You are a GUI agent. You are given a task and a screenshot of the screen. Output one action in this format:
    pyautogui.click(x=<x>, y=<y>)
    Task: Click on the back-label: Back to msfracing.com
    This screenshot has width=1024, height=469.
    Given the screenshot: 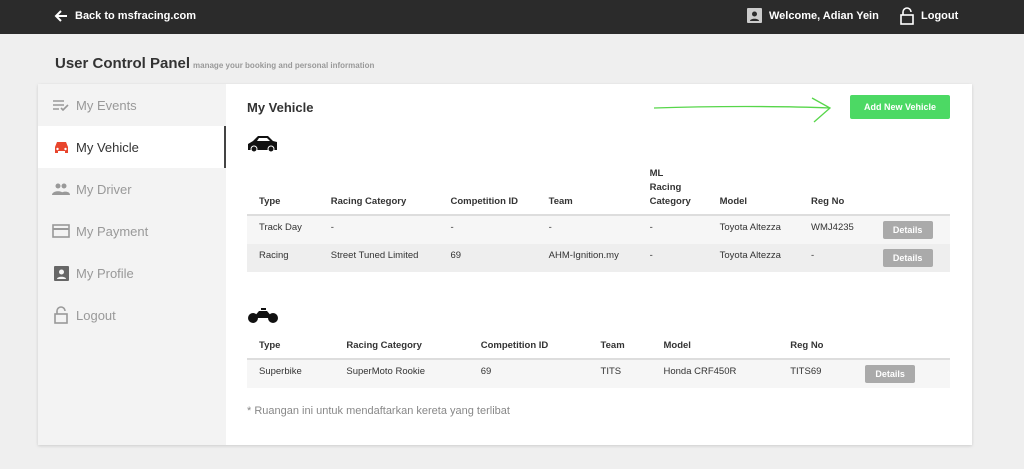 What is the action you would take?
    pyautogui.click(x=136, y=16)
    